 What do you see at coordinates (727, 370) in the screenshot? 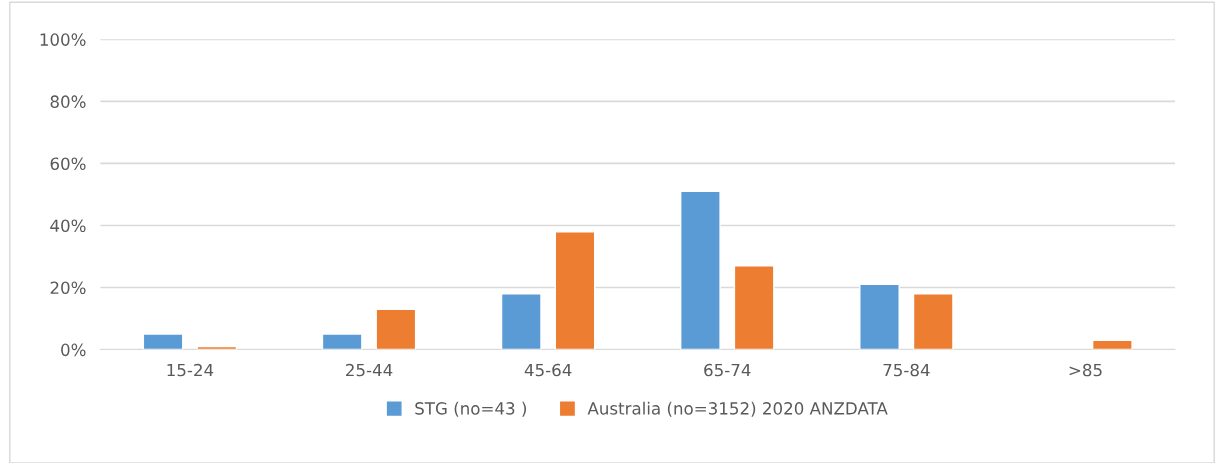
I see `x-tick-label: 65-74` at bounding box center [727, 370].